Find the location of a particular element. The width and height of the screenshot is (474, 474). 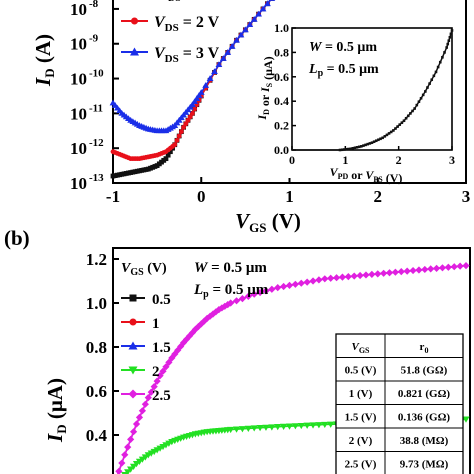

inset-length-label: Lp = 0.5 μm is located at coordinates (343, 70).